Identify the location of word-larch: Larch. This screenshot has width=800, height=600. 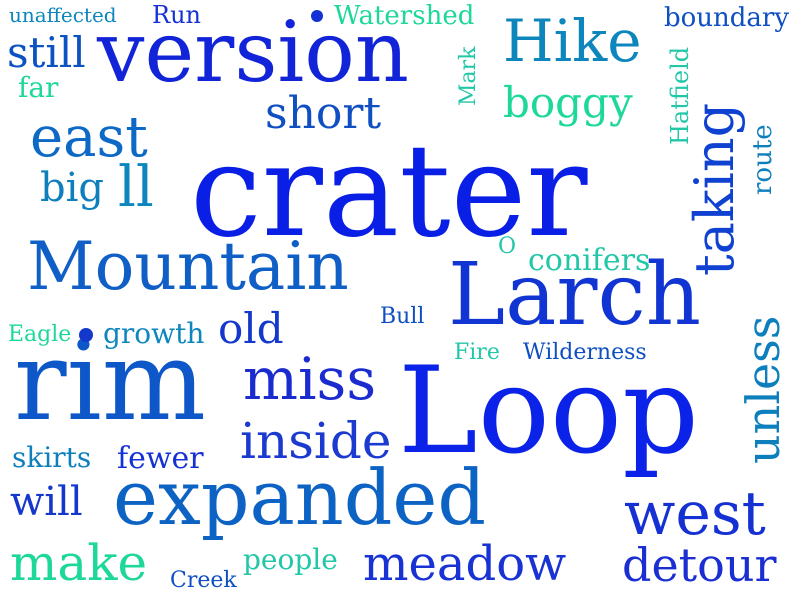
(575, 295).